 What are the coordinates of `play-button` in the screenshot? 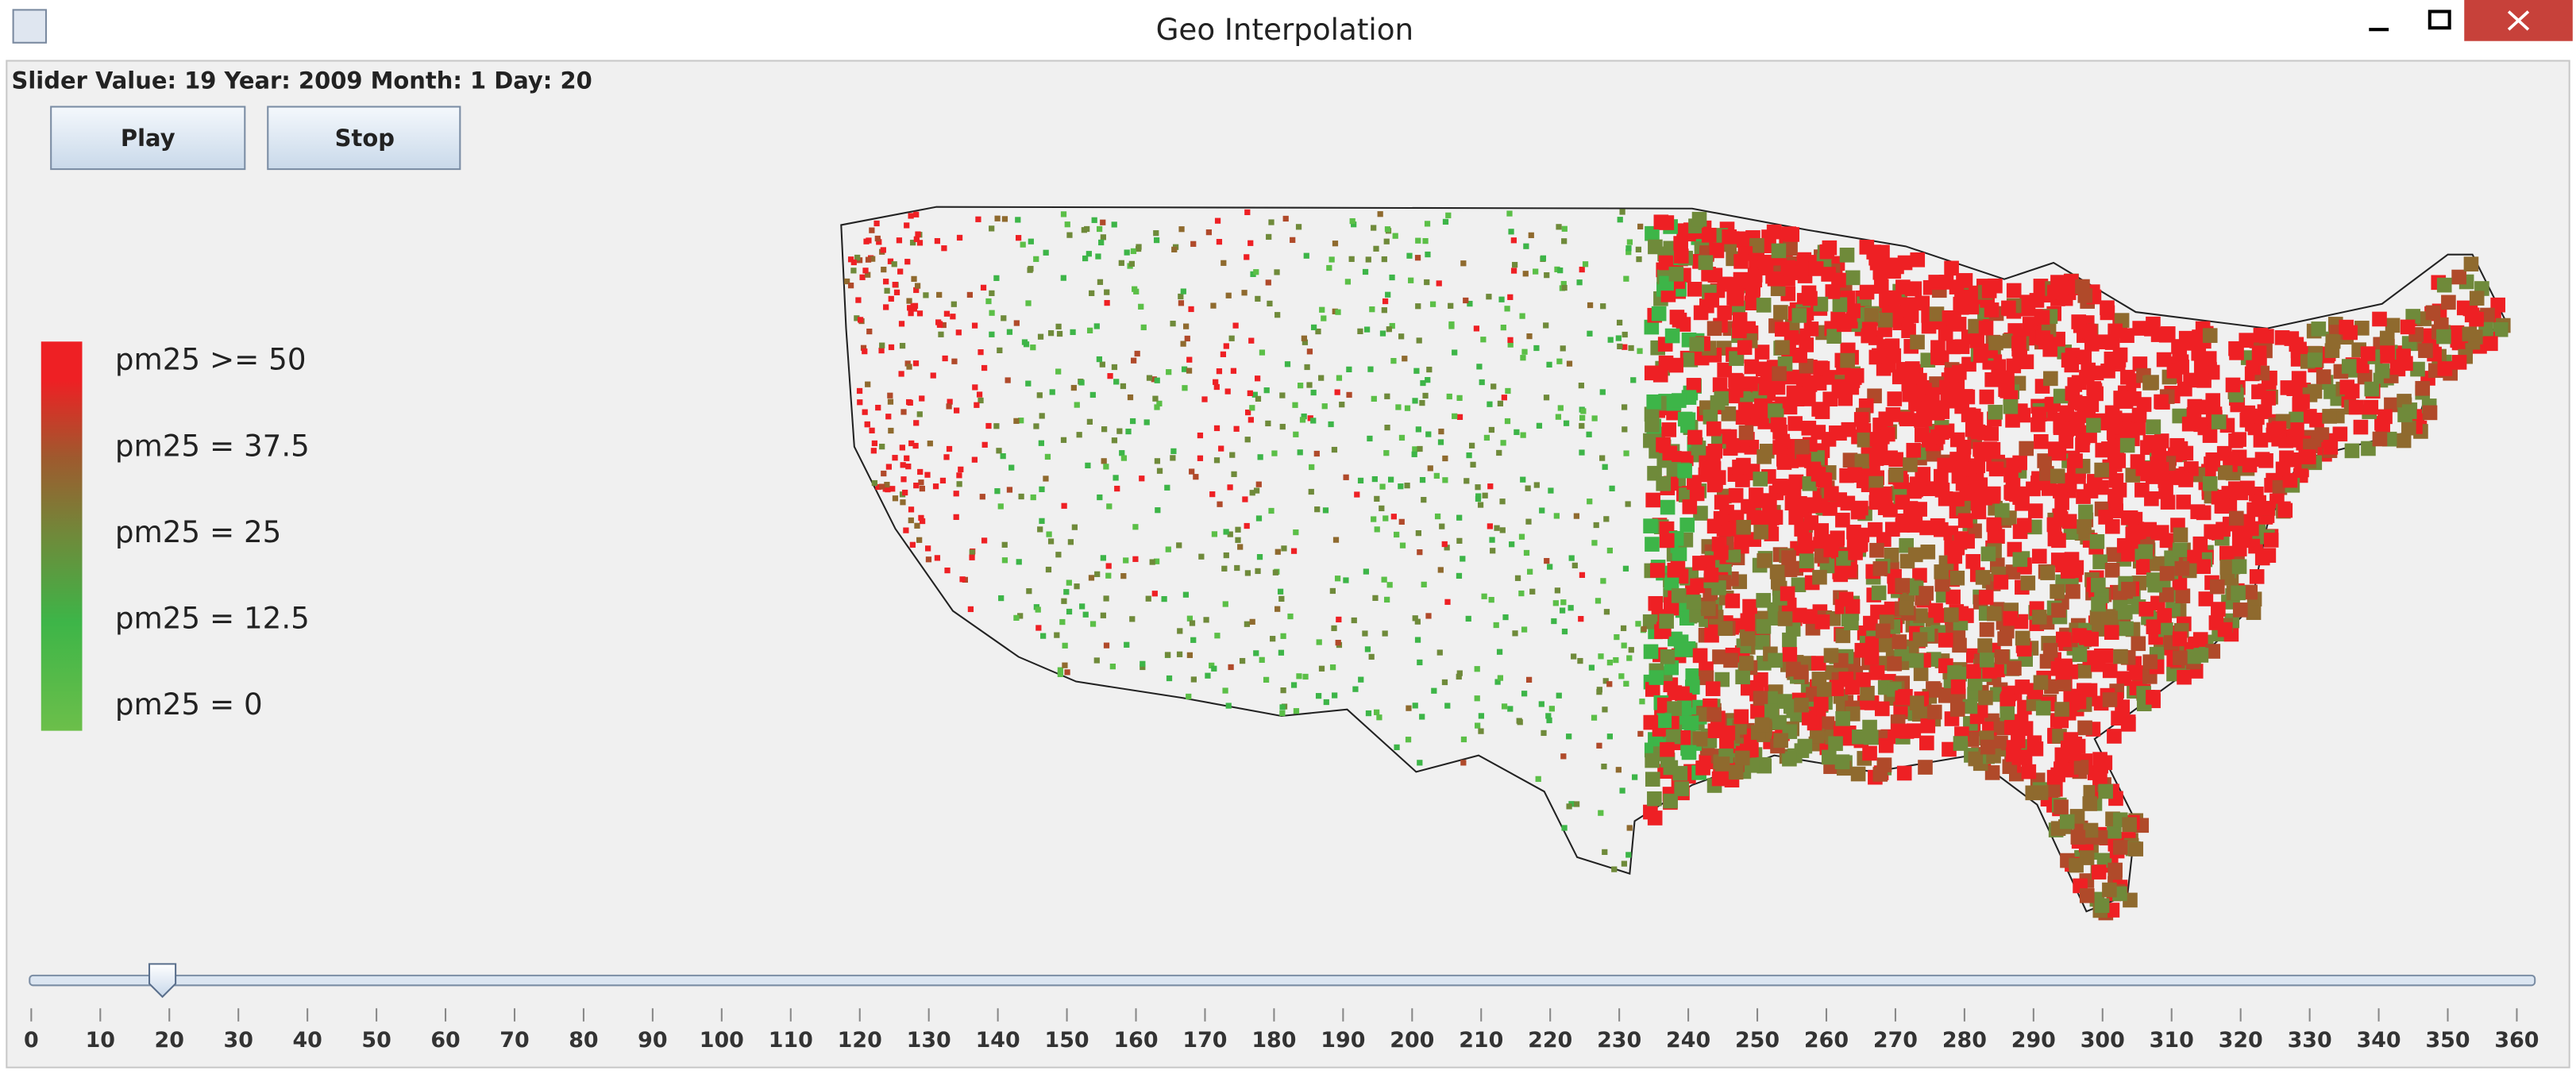 It's located at (148, 138).